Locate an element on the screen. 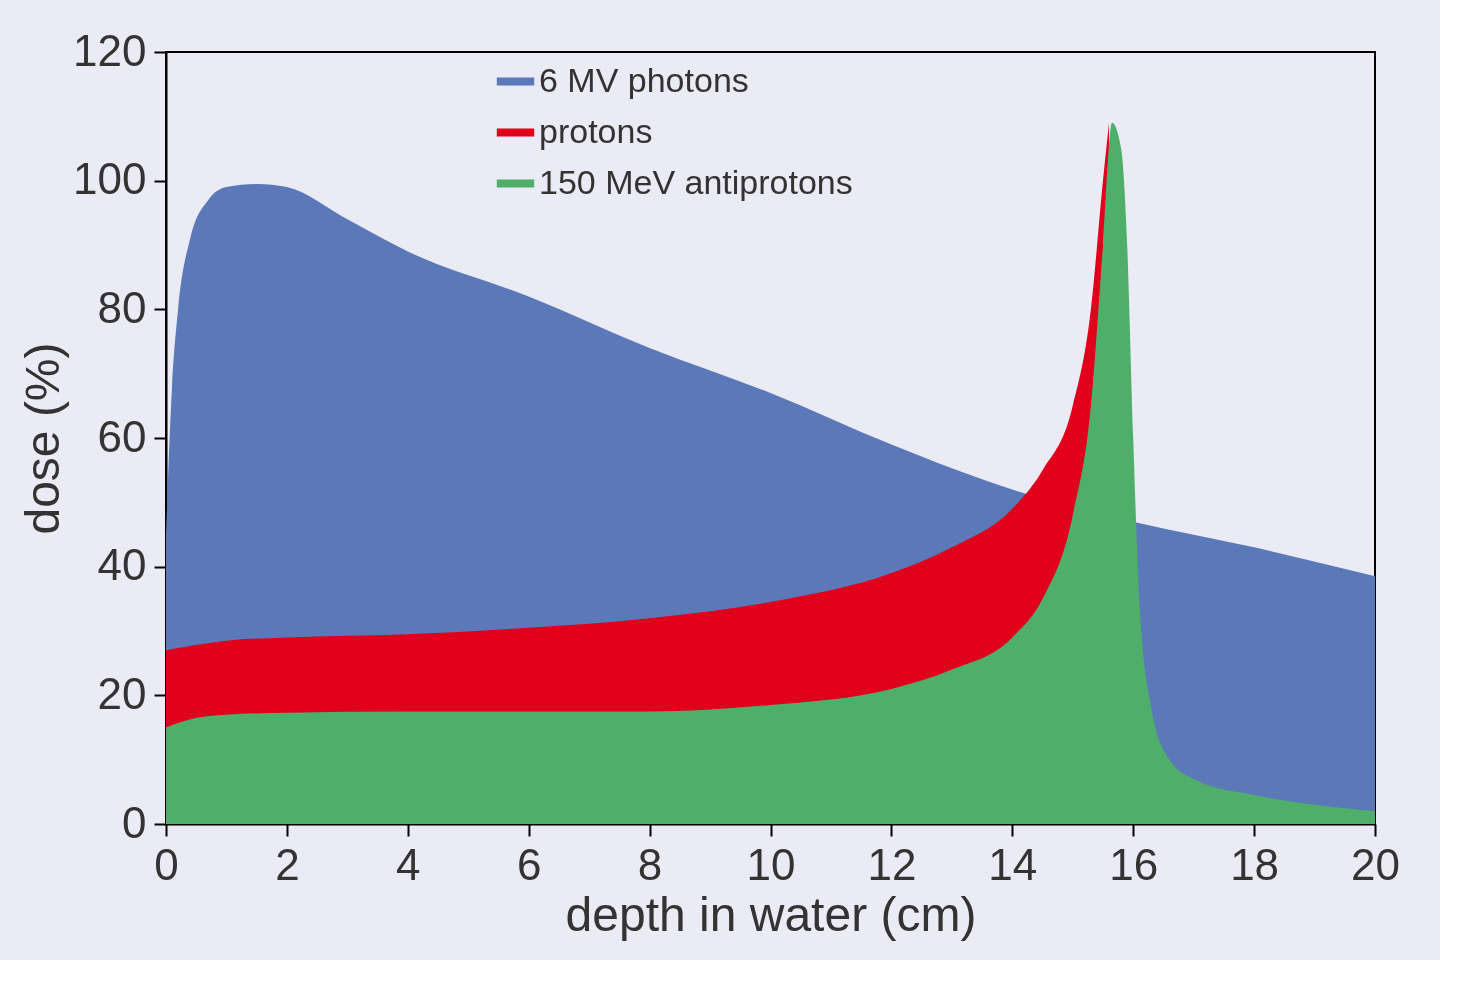 The height and width of the screenshot is (982, 1482). y-tick-label: 60 is located at coordinates (122, 436).